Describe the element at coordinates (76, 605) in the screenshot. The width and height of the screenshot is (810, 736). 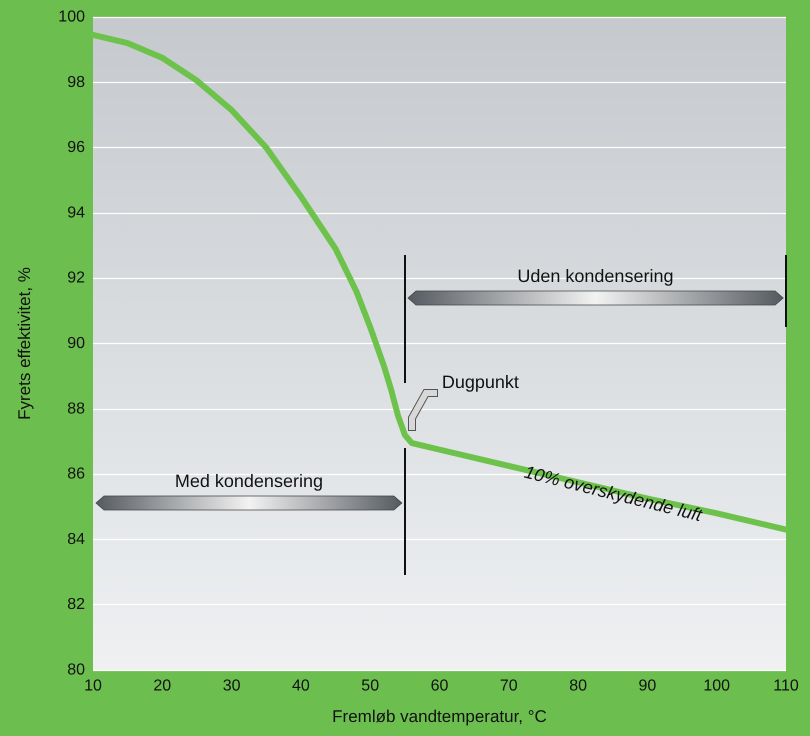
I see `y-tick-label: 82` at that location.